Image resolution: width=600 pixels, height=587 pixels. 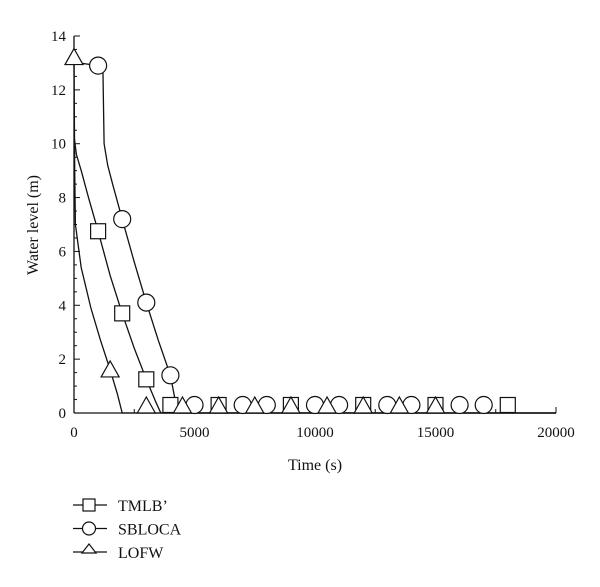 I want to click on legend-label: TMLB’, so click(x=143, y=506).